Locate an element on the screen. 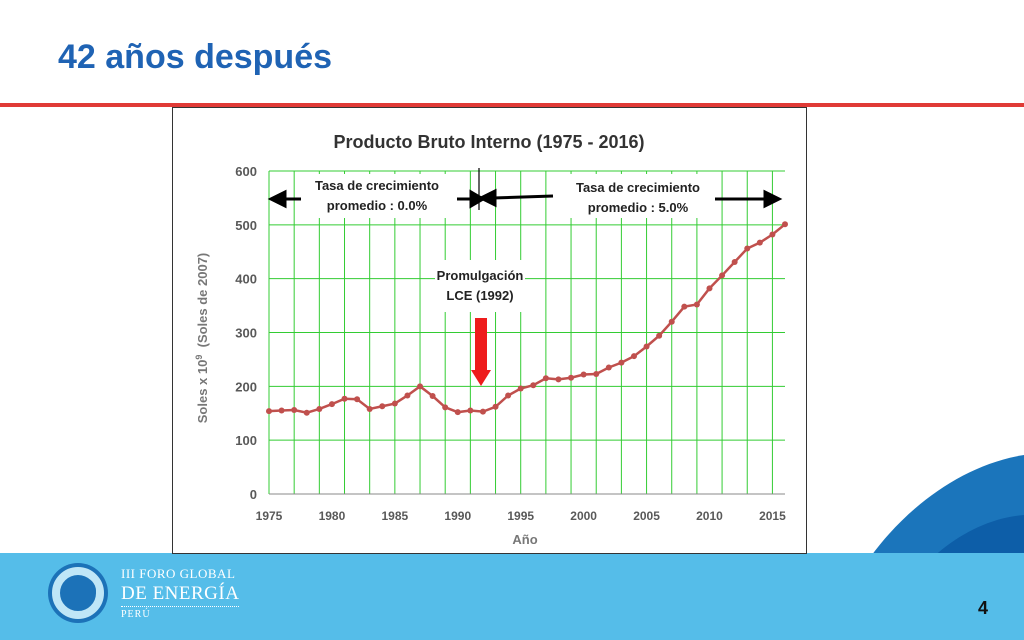 The width and height of the screenshot is (1024, 640). y-tick-label: 100 is located at coordinates (246, 440).